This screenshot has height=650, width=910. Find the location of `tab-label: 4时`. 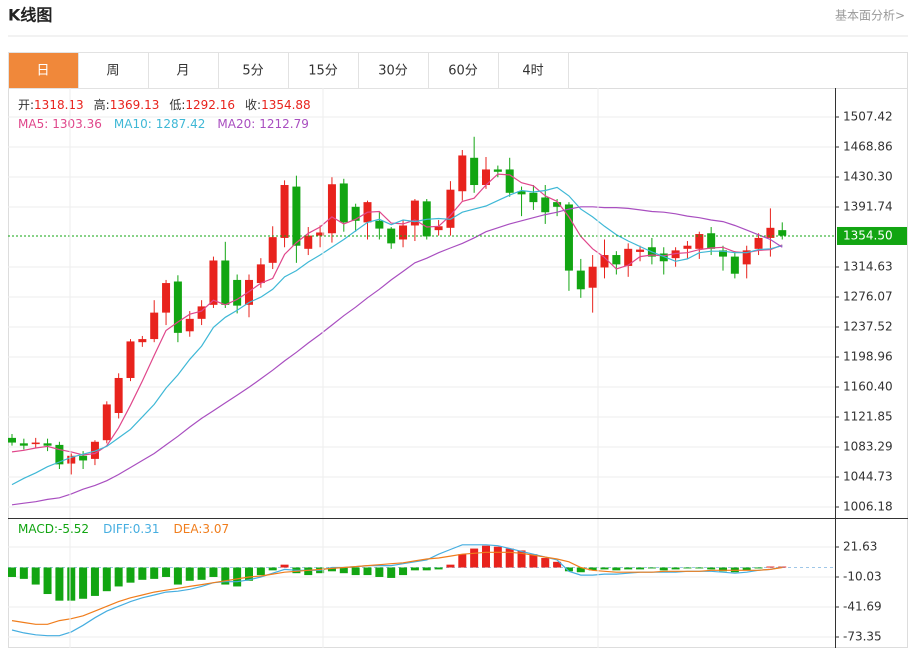

tab-label: 4时 is located at coordinates (532, 71).